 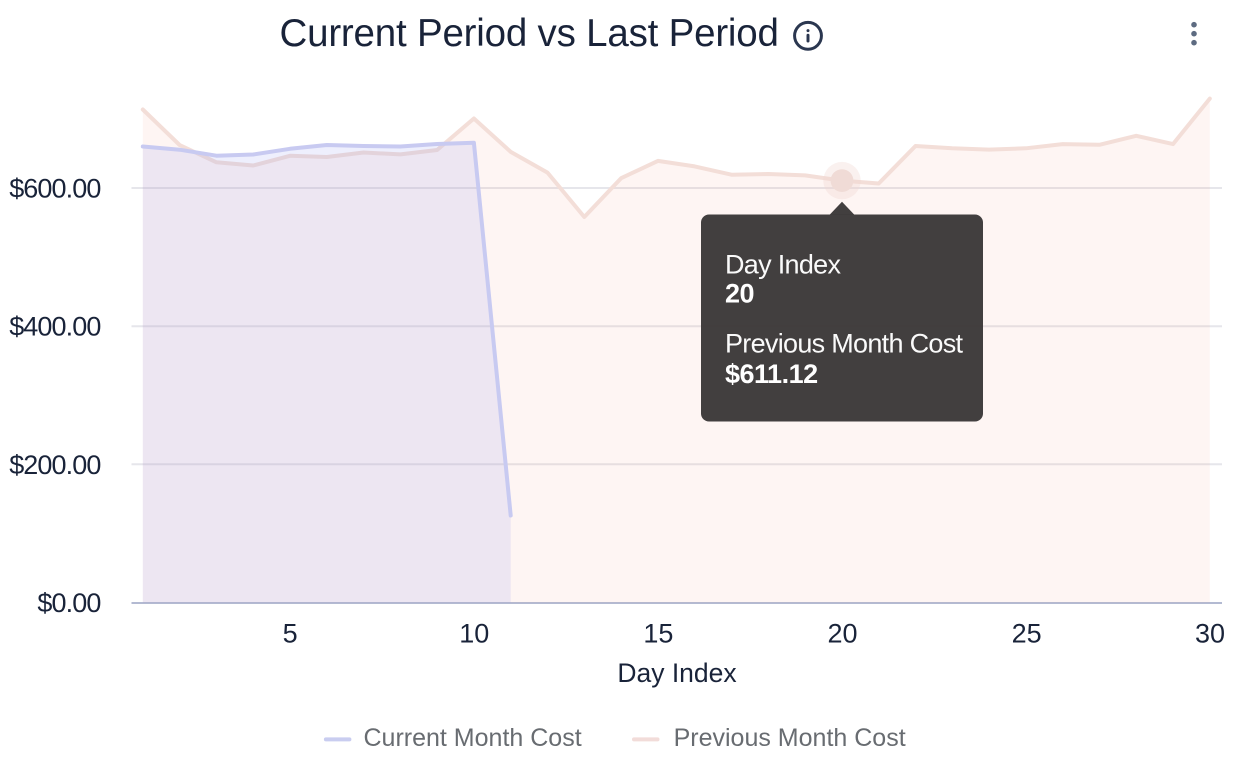 What do you see at coordinates (54, 189) in the screenshot?
I see `svg-text: $600.00` at bounding box center [54, 189].